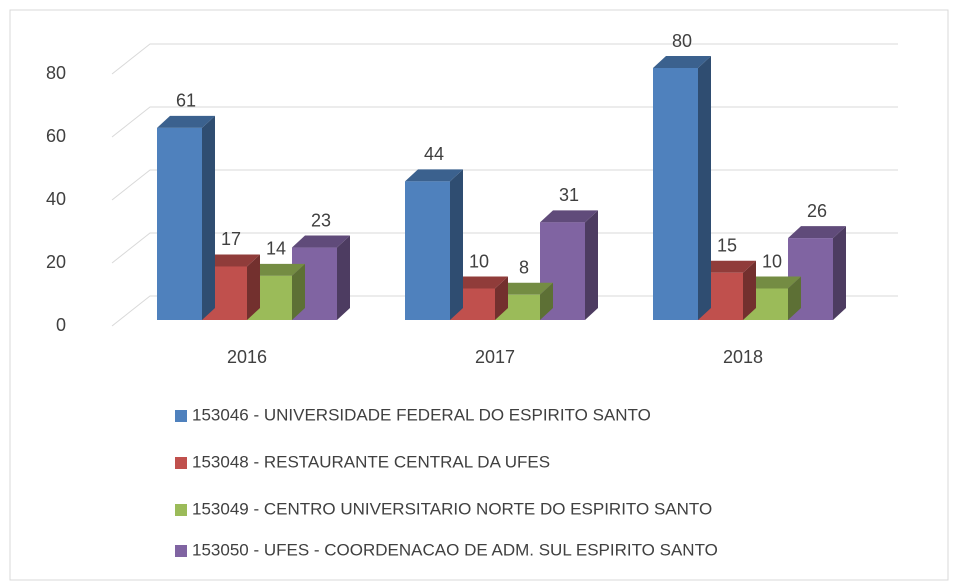  I want to click on data-label: 23, so click(321, 220).